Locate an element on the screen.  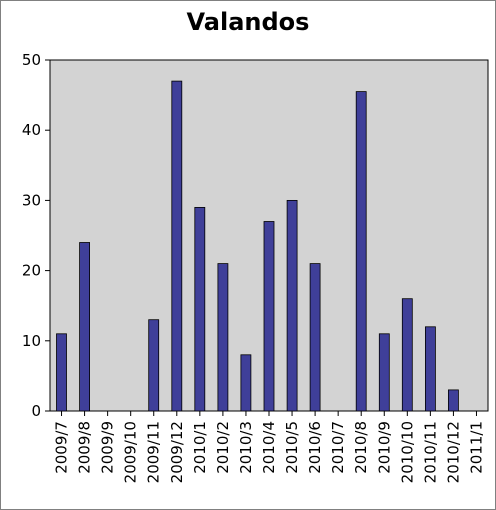
y-tick-label: 20 is located at coordinates (31, 271).